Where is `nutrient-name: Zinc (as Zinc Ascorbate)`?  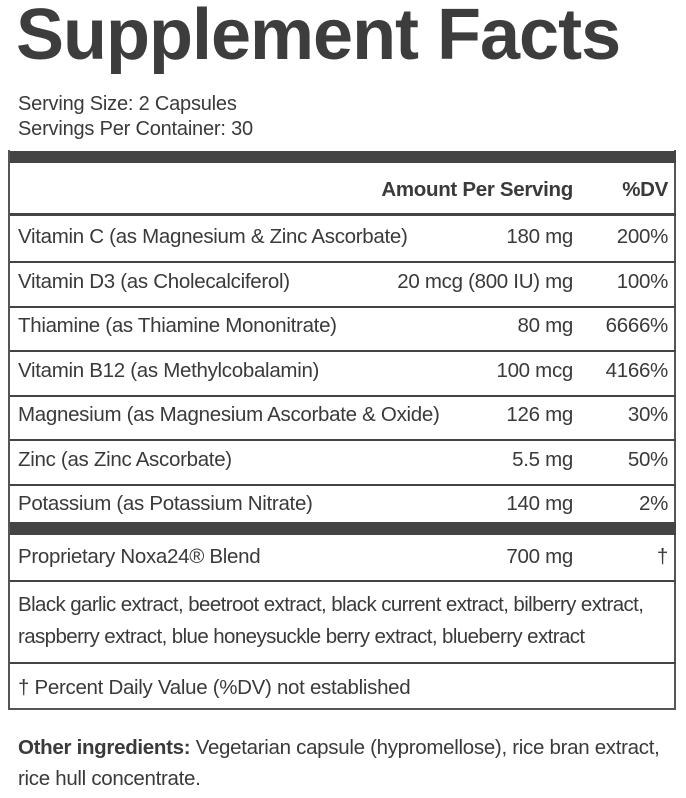
nutrient-name: Zinc (as Zinc Ascorbate) is located at coordinates (125, 459).